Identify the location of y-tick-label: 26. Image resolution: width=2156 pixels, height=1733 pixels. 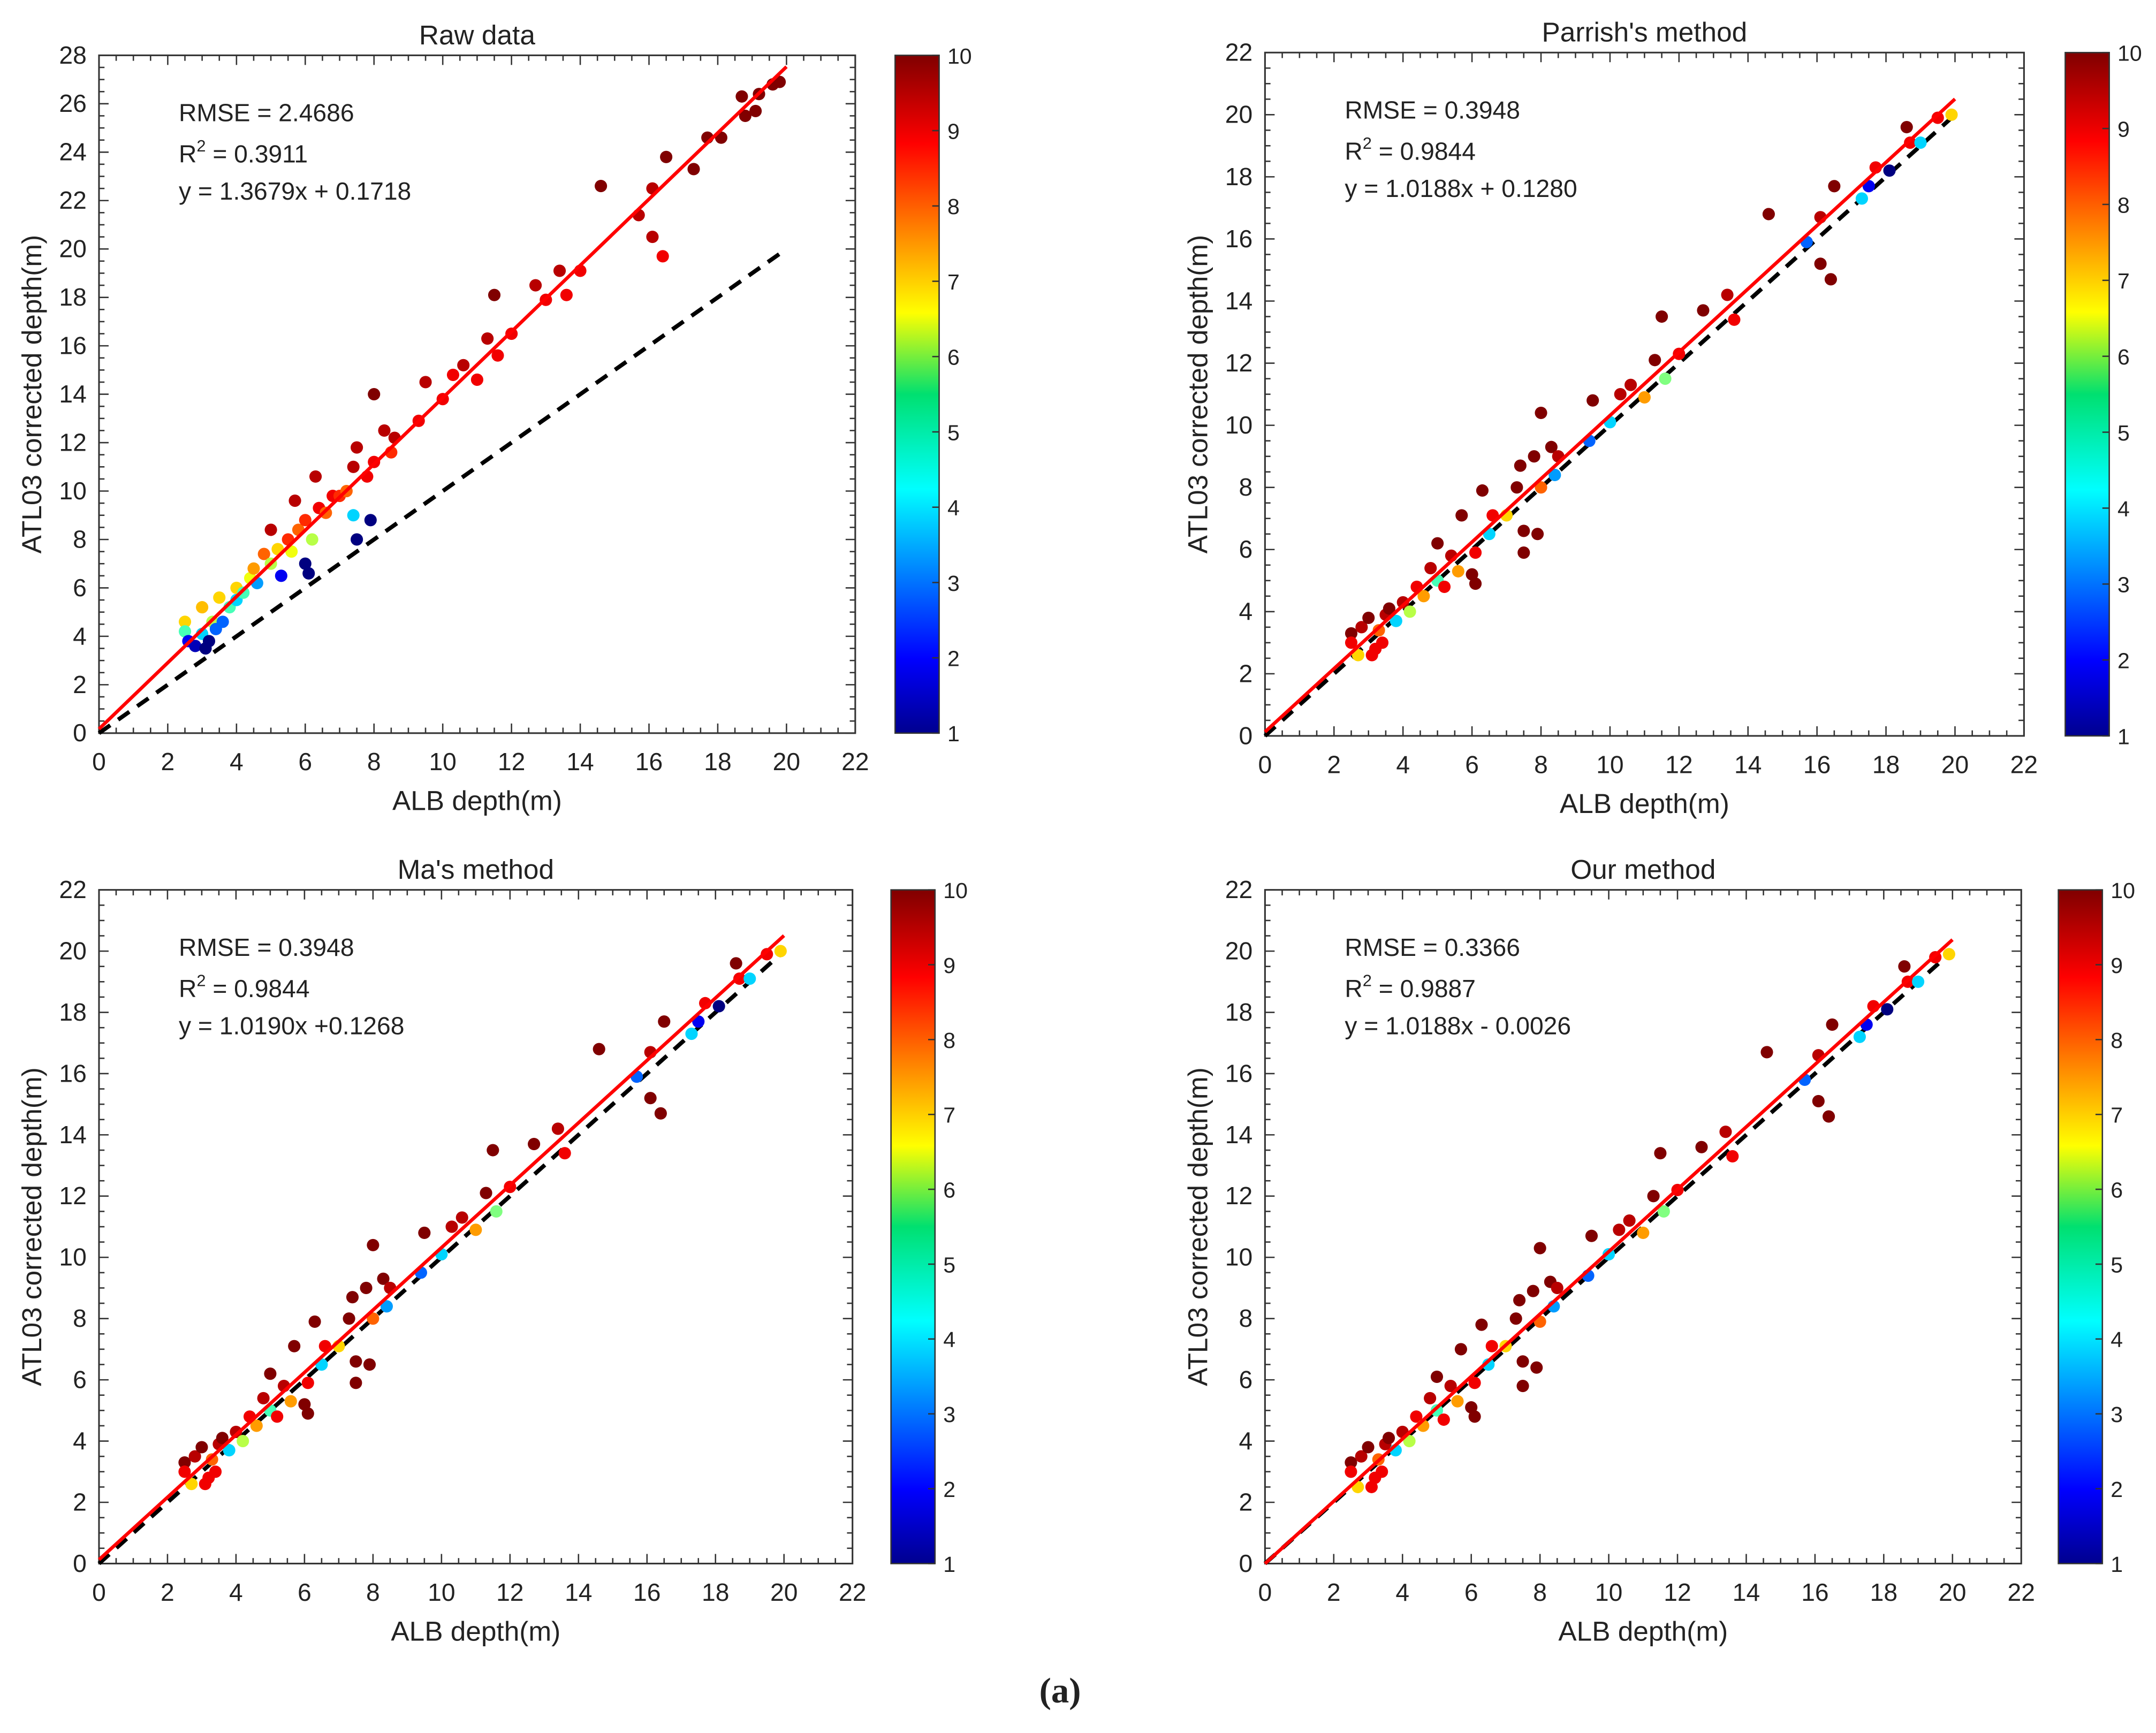
(72, 103).